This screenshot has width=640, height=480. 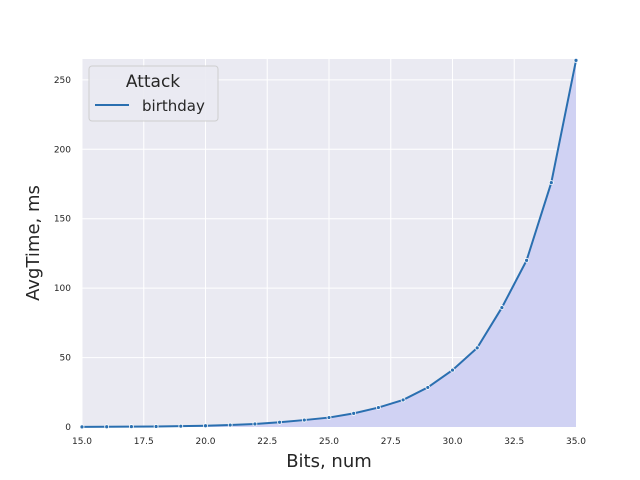 What do you see at coordinates (391, 442) in the screenshot?
I see `x-tick-label: 27.5` at bounding box center [391, 442].